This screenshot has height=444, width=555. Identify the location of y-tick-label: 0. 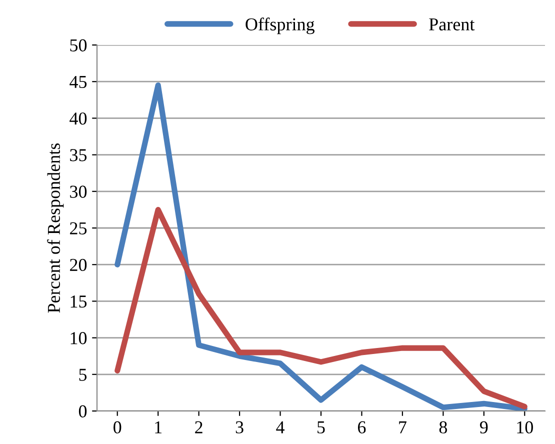
(82, 411).